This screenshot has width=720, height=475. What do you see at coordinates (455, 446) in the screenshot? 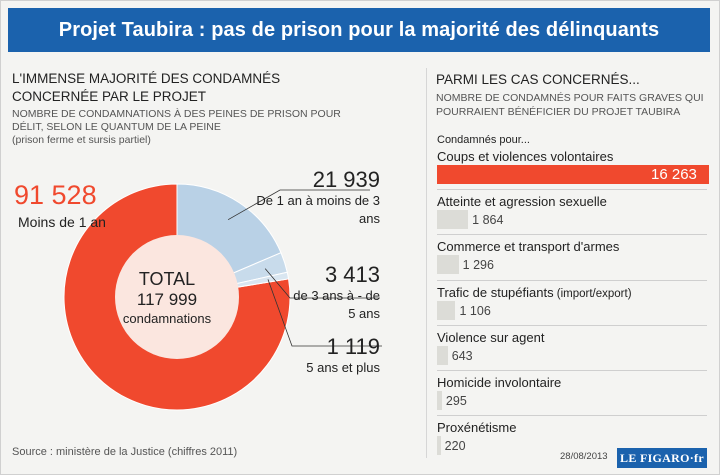
I see `bar-value-6: 220` at bounding box center [455, 446].